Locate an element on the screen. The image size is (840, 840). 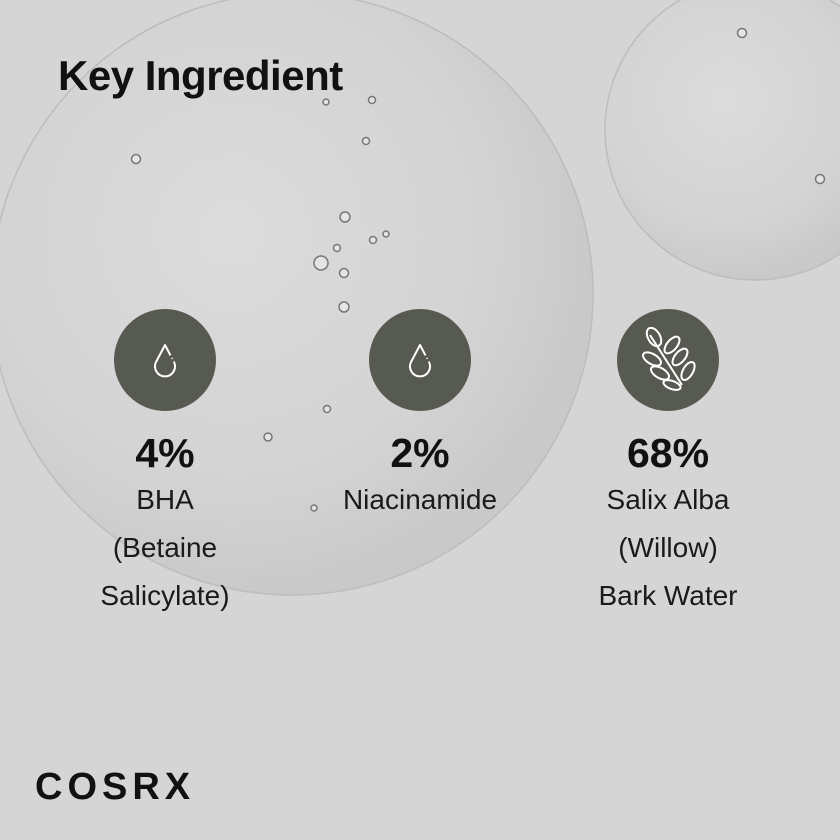
ingredient-name: Salix Alba is located at coordinates (668, 499).